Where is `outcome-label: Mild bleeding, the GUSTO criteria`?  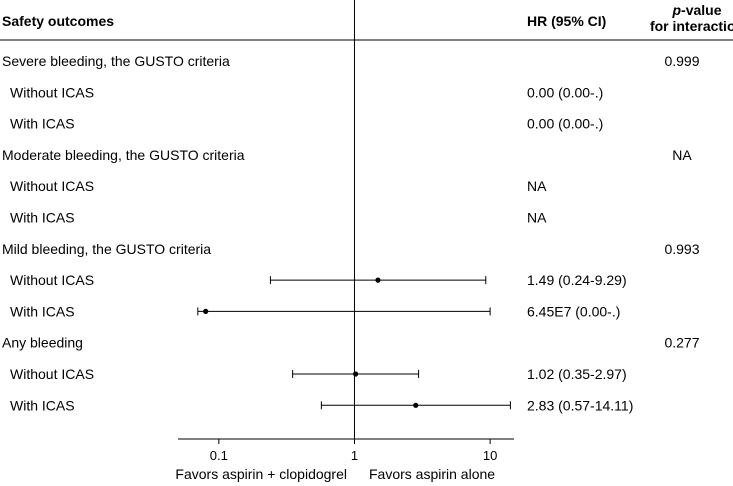 outcome-label: Mild bleeding, the GUSTO criteria is located at coordinates (106, 249).